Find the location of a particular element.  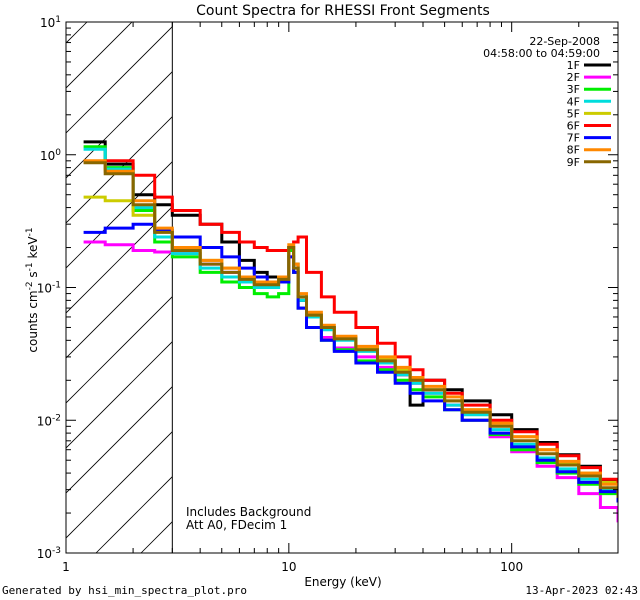

y-axis-label: counts cm-2 s-1 keV-1 is located at coordinates (32, 289).